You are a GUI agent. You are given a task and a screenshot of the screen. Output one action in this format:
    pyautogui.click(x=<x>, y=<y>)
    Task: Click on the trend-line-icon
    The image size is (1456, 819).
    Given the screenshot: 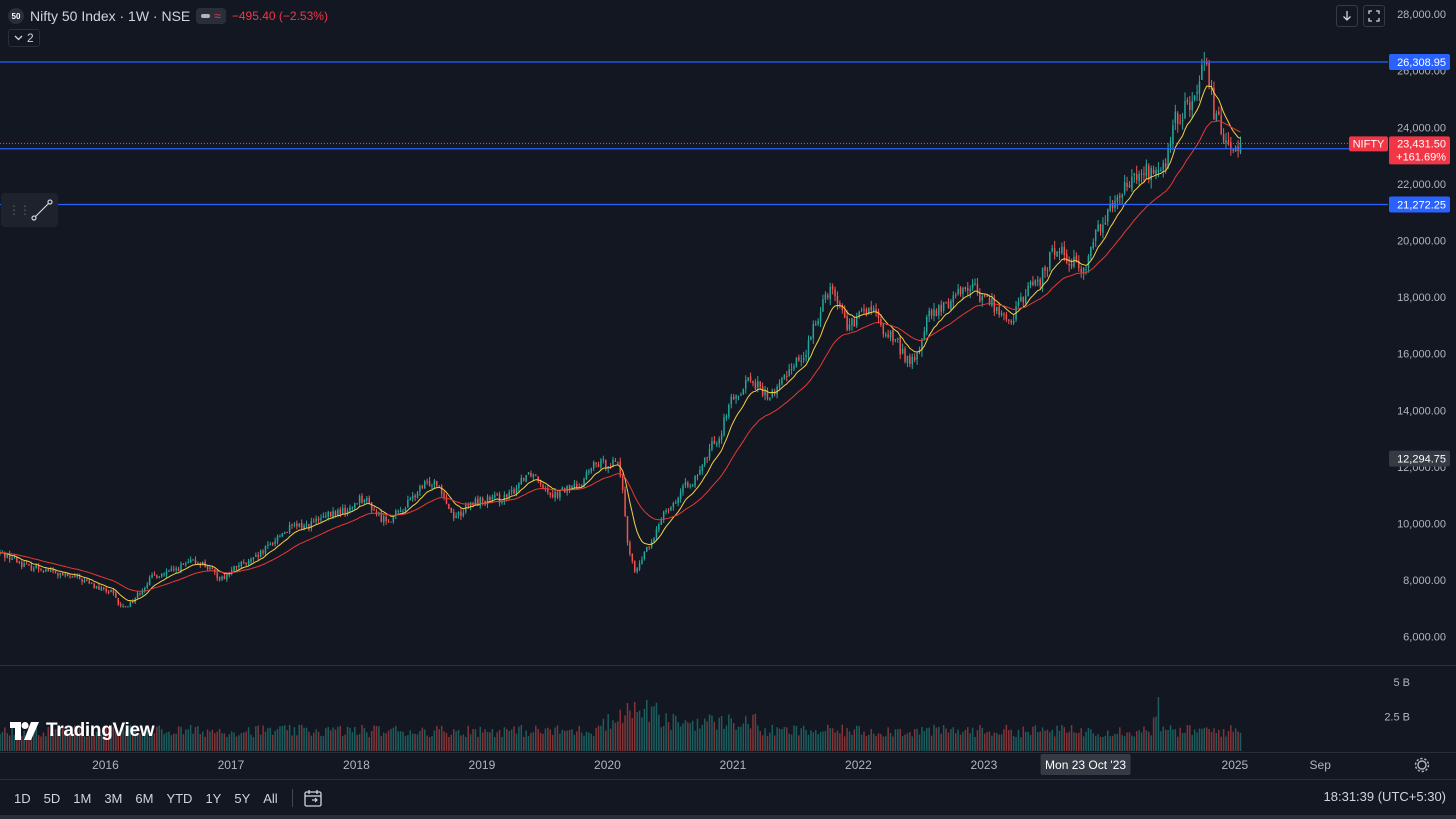 What is the action you would take?
    pyautogui.click(x=42, y=210)
    